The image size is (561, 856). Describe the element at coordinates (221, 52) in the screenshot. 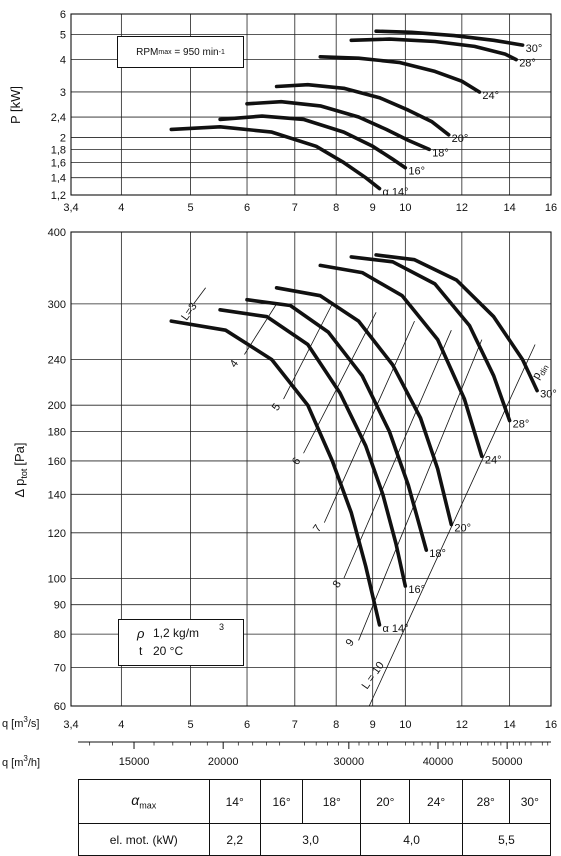

I see `rpm-sup: -1` at that location.